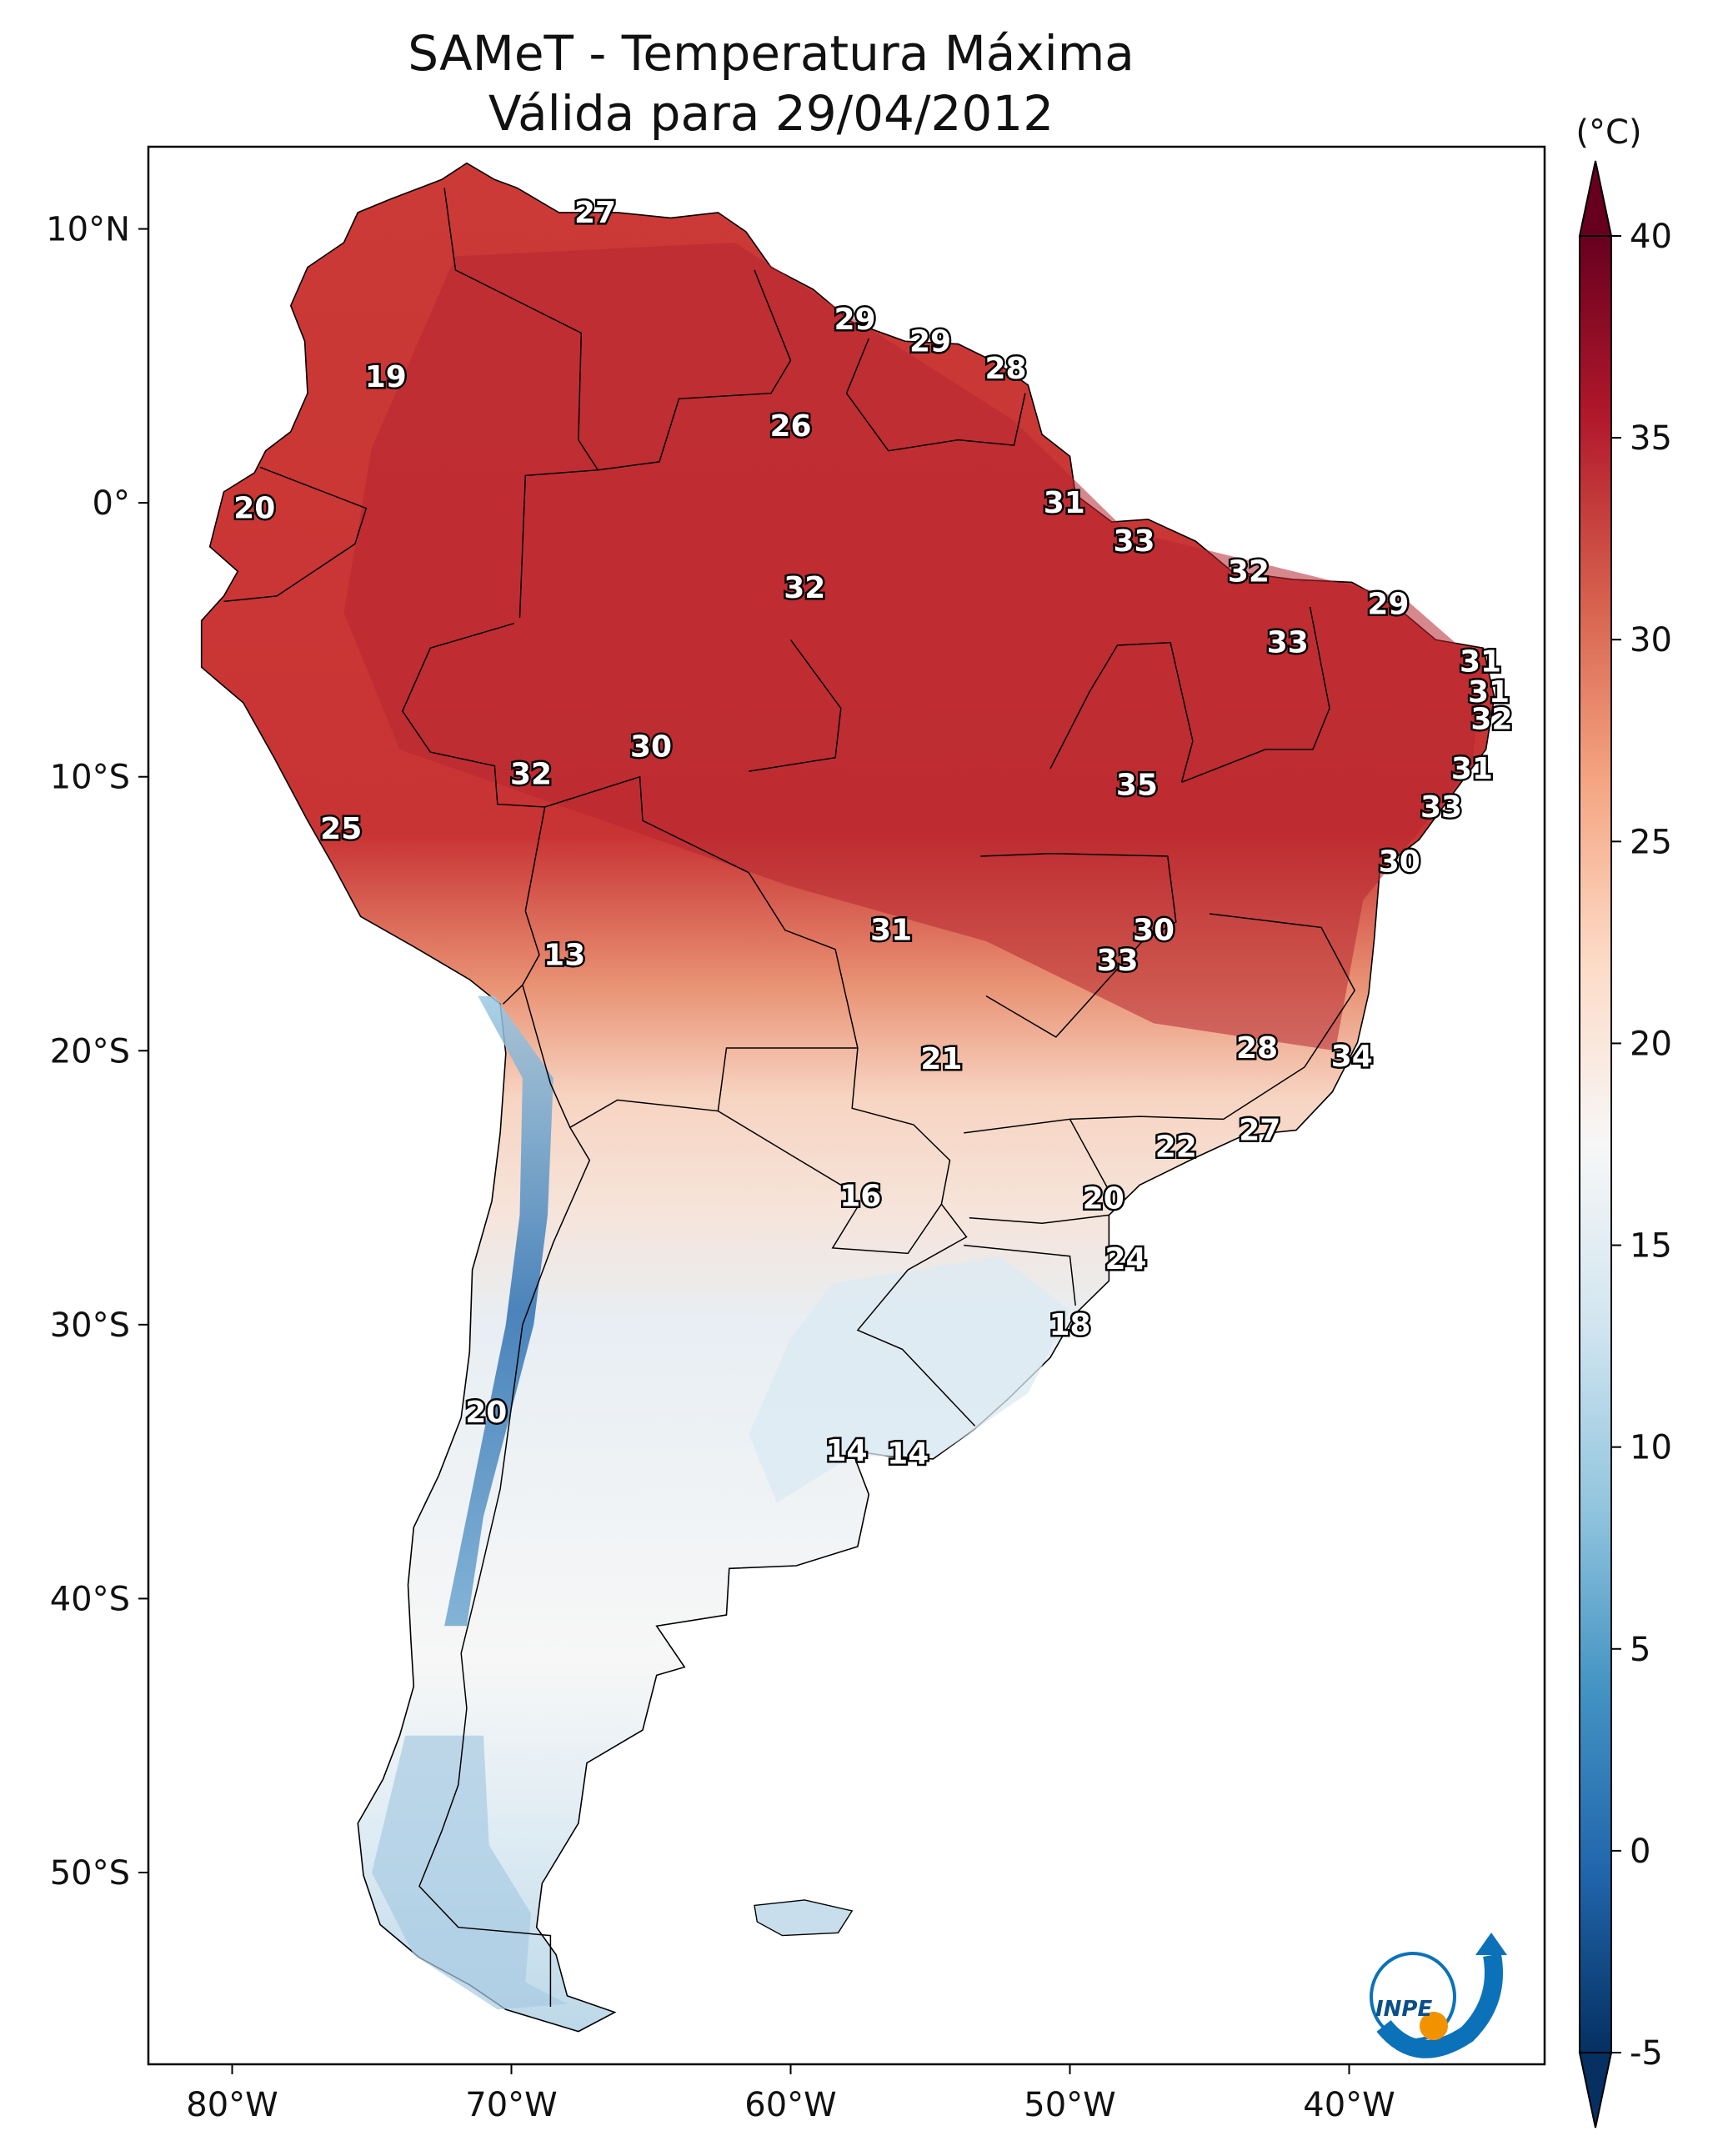 The height and width of the screenshot is (2156, 1723). I want to click on colorbar-extend-max, so click(1595, 198).